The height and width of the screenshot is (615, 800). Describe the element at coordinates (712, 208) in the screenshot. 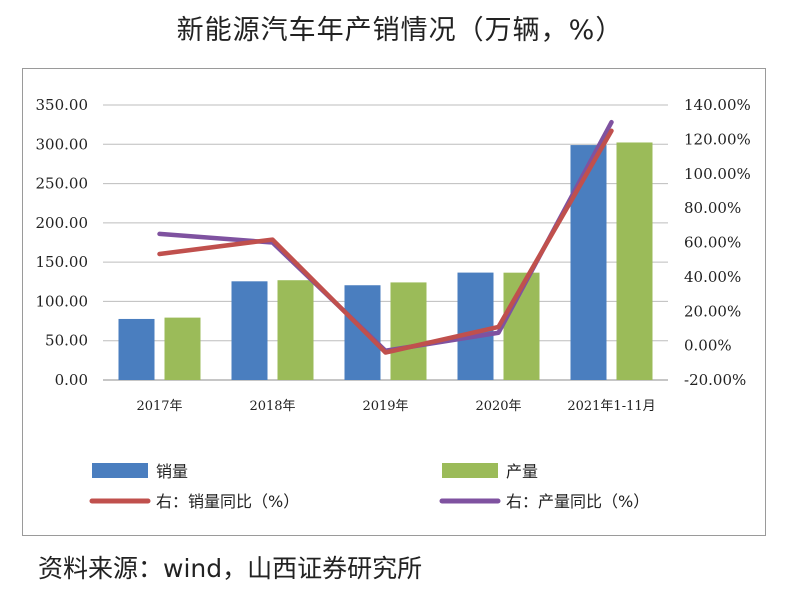

I see `right-tick-label: 80.00%` at that location.